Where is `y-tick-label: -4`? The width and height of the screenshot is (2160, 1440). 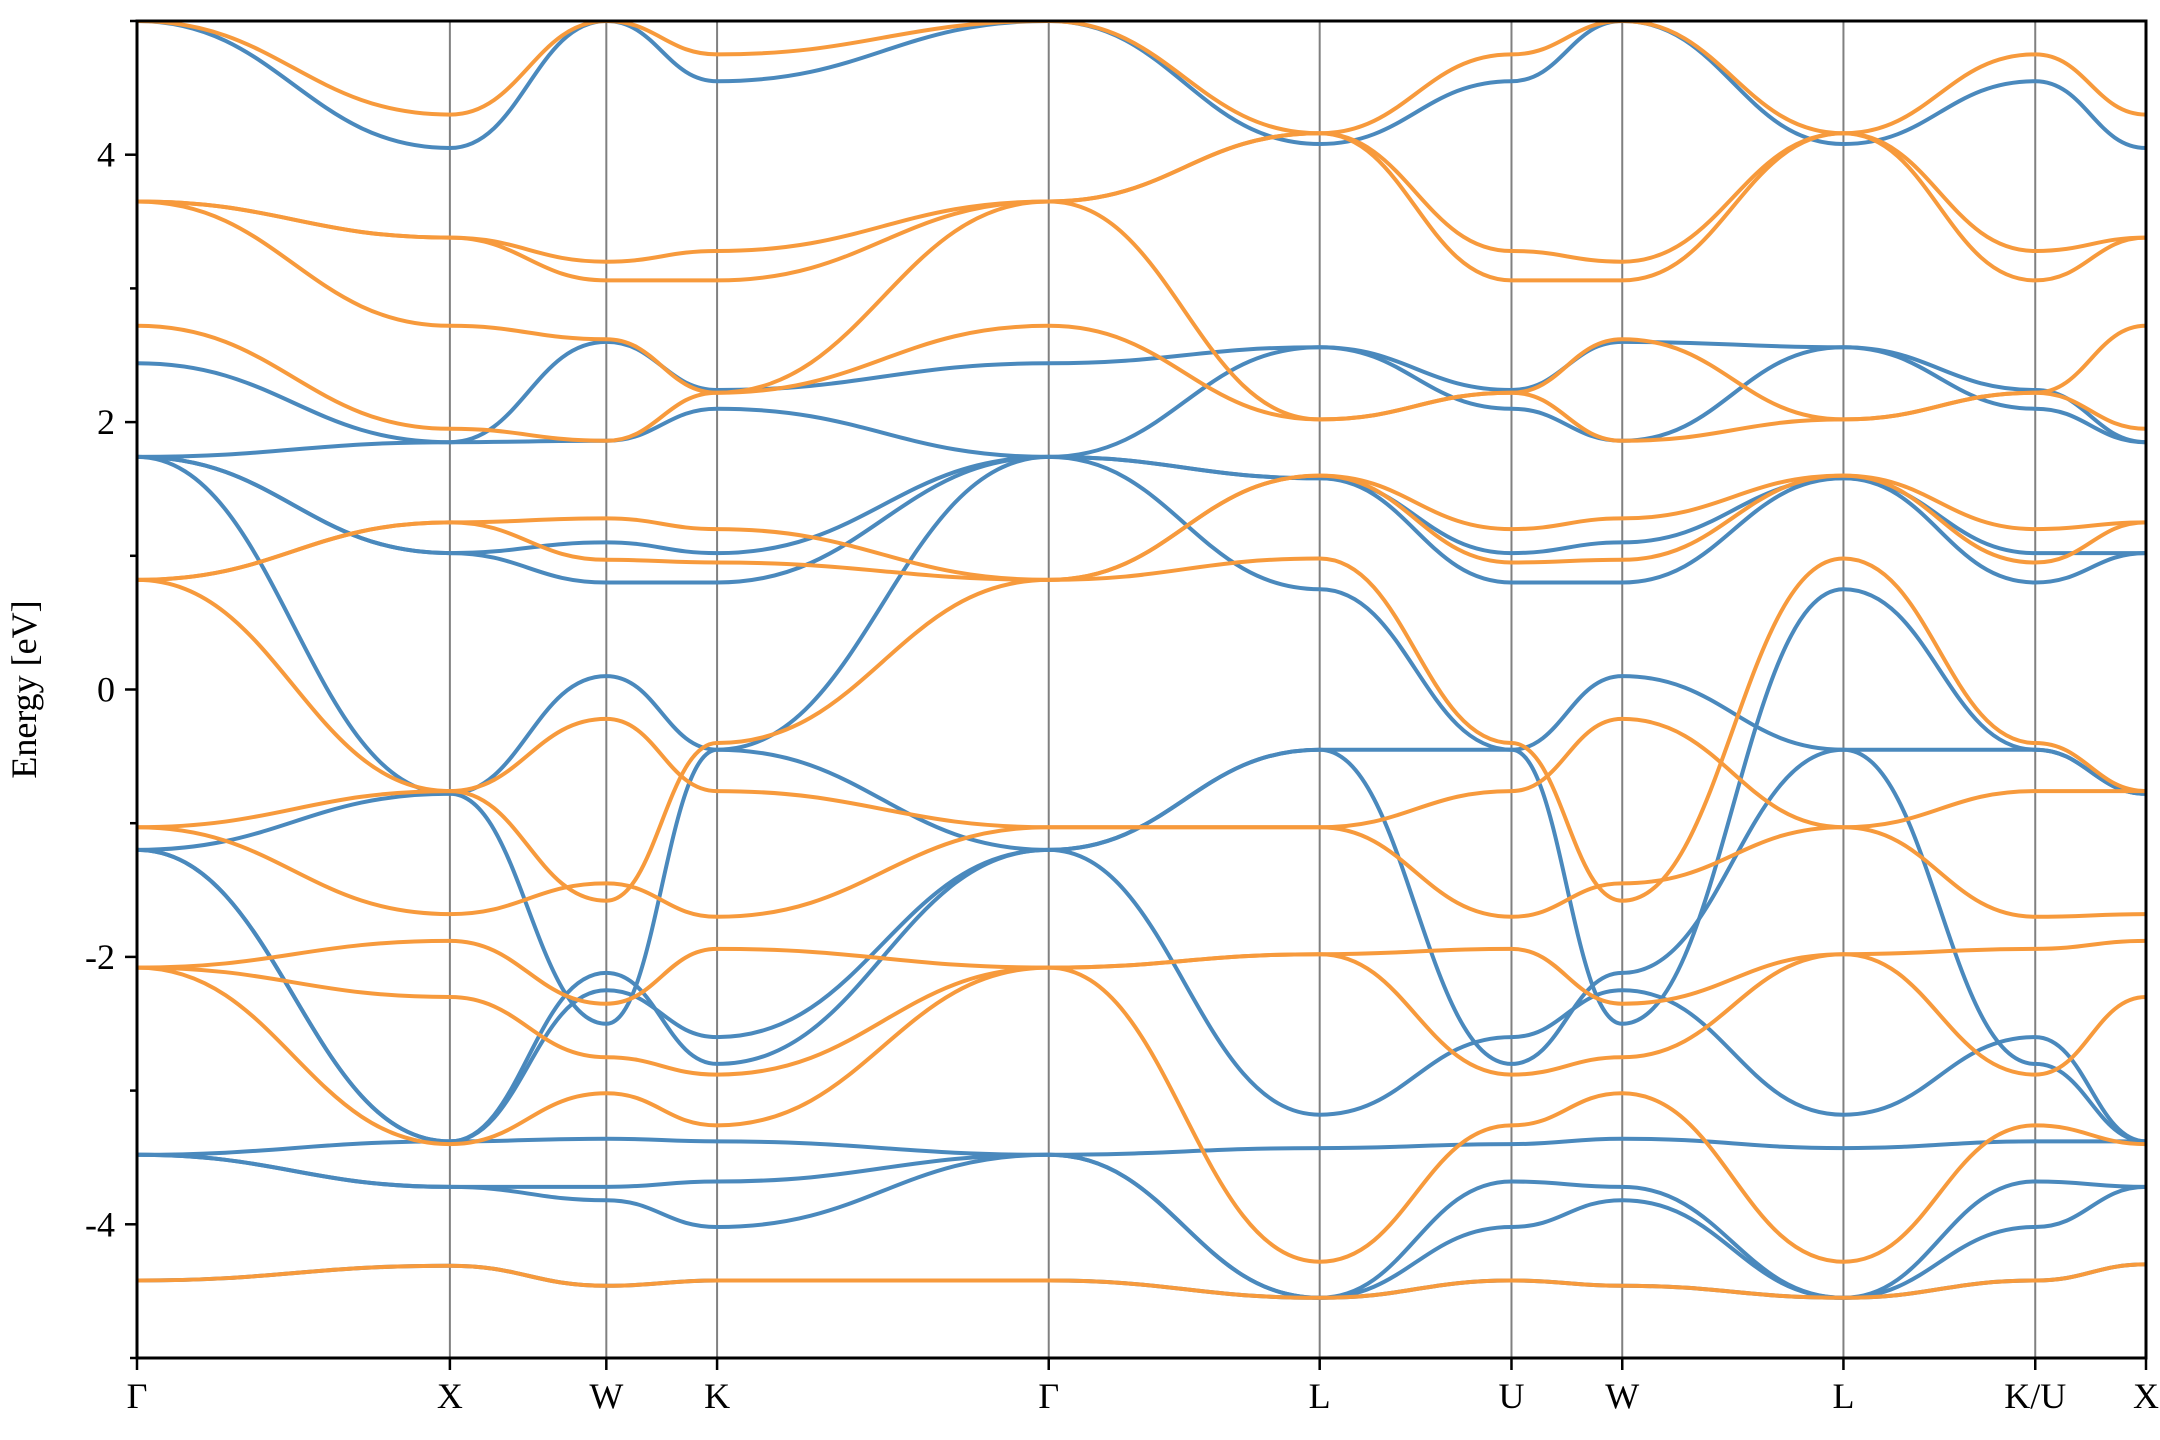
y-tick-label: -4 is located at coordinates (100, 1224).